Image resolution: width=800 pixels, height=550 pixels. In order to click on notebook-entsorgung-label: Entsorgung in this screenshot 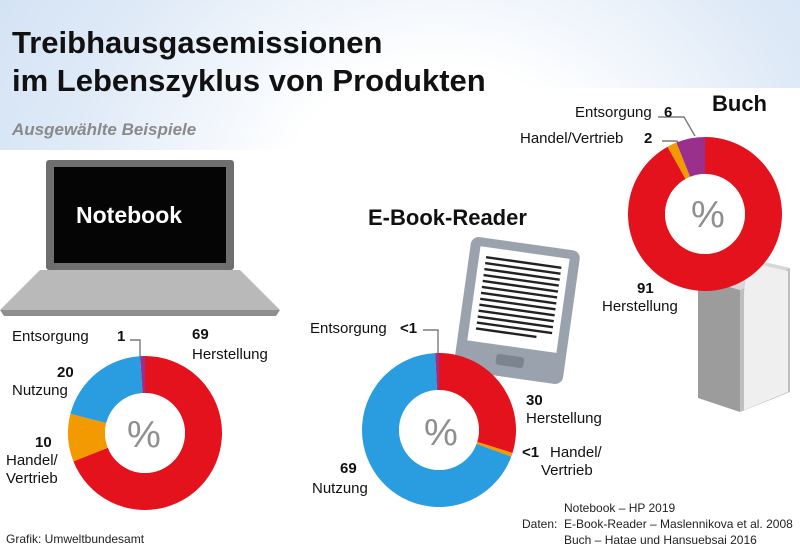, I will do `click(50, 336)`.